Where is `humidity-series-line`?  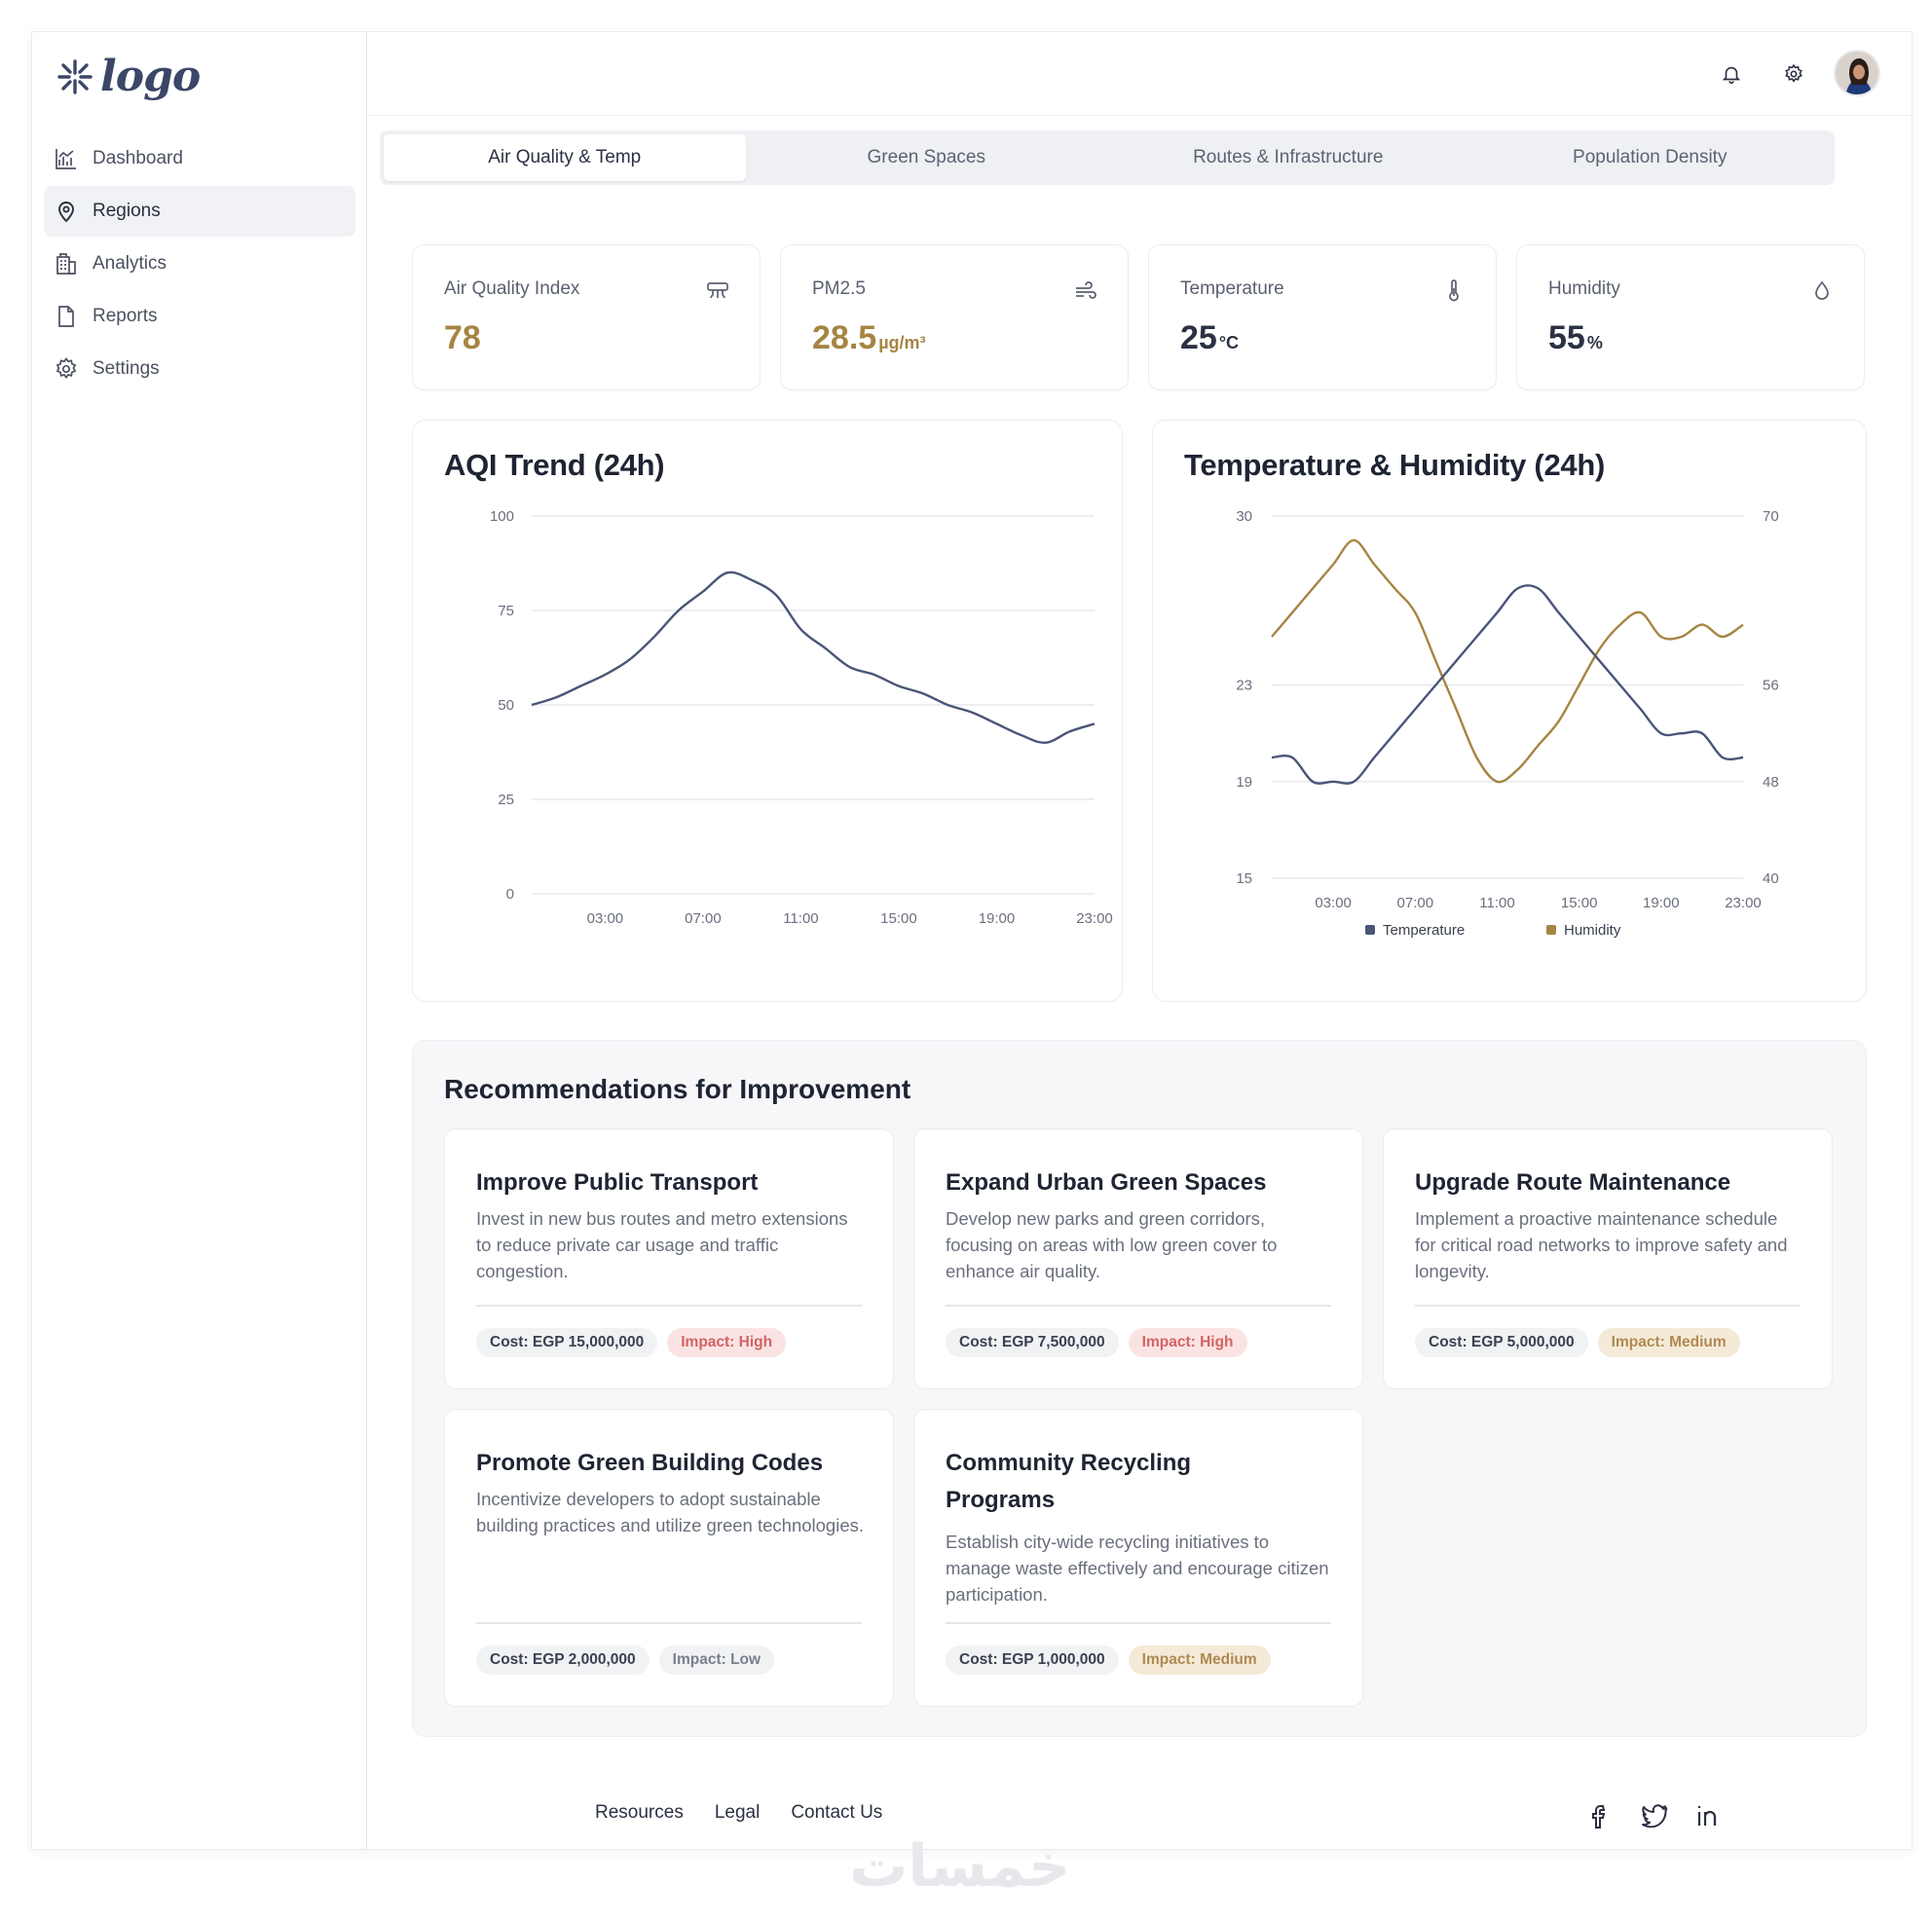 humidity-series-line is located at coordinates (1508, 661).